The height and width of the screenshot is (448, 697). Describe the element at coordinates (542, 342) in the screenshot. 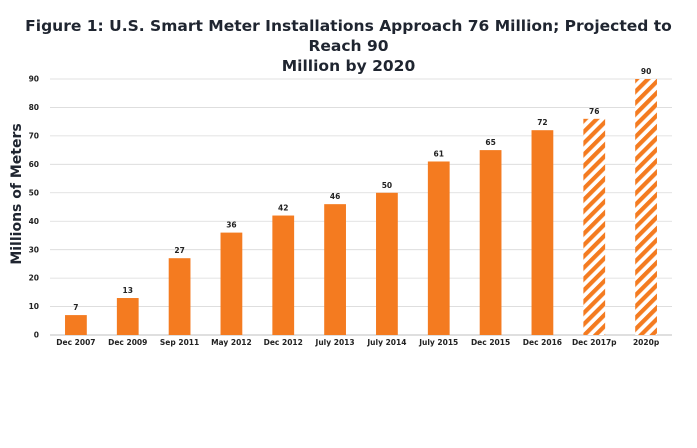

I see `x-tick-label: Dec 2016` at that location.